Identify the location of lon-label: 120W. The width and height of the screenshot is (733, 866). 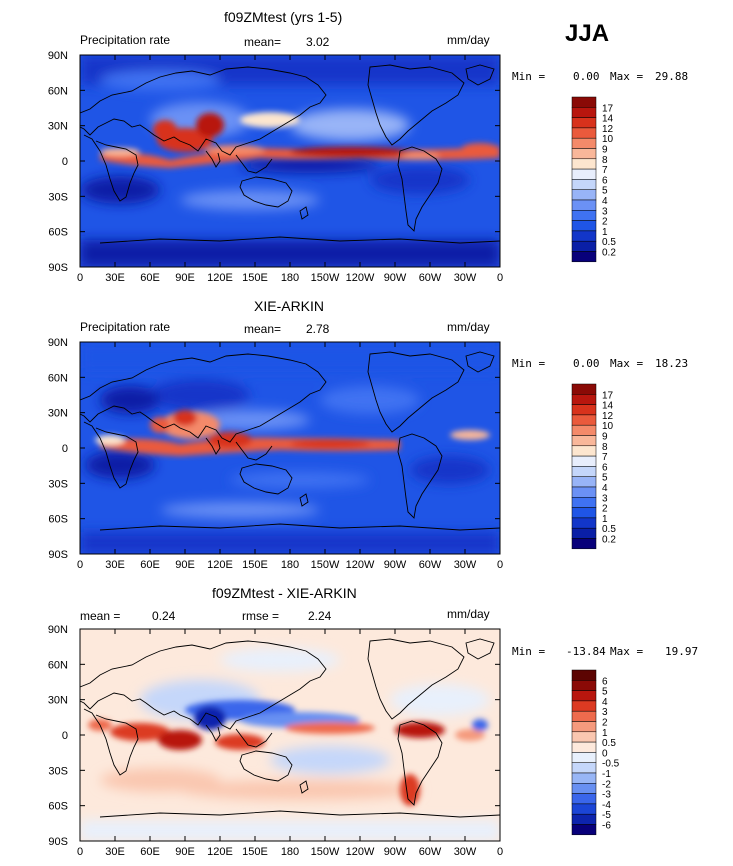
(360, 852).